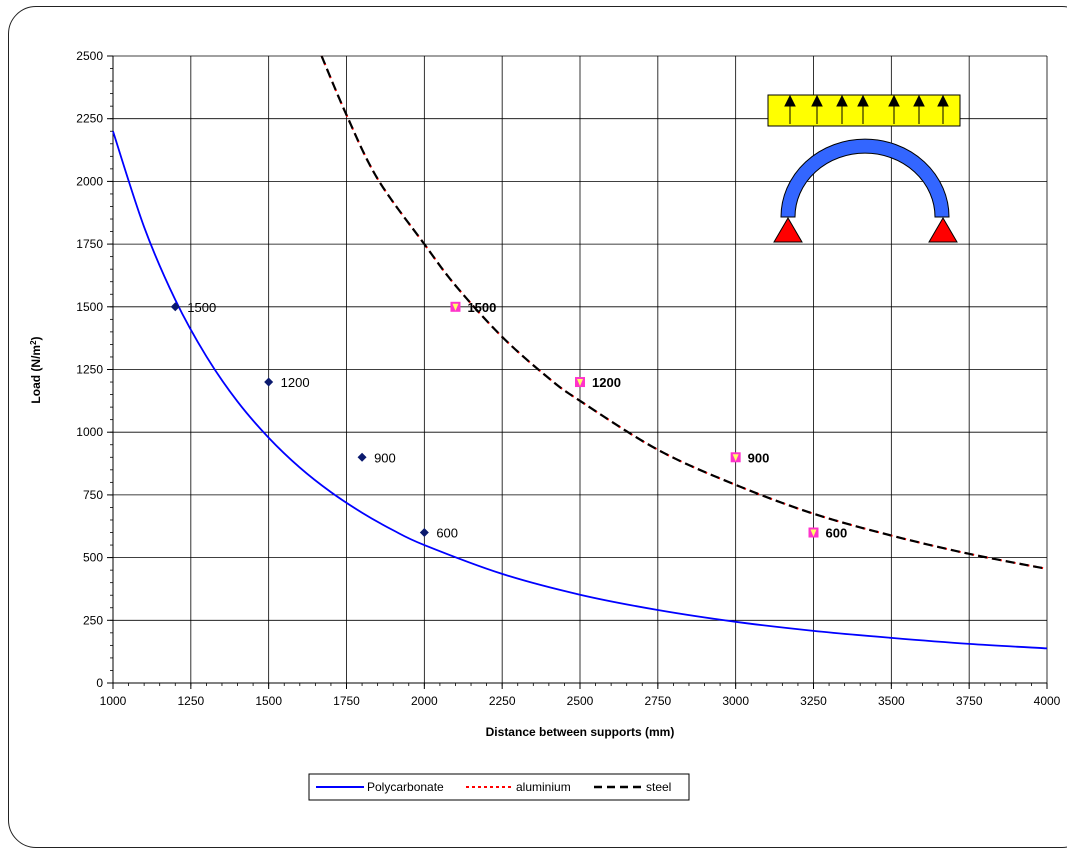  What do you see at coordinates (837, 533) in the screenshot?
I see `metal-marker-label: 600` at bounding box center [837, 533].